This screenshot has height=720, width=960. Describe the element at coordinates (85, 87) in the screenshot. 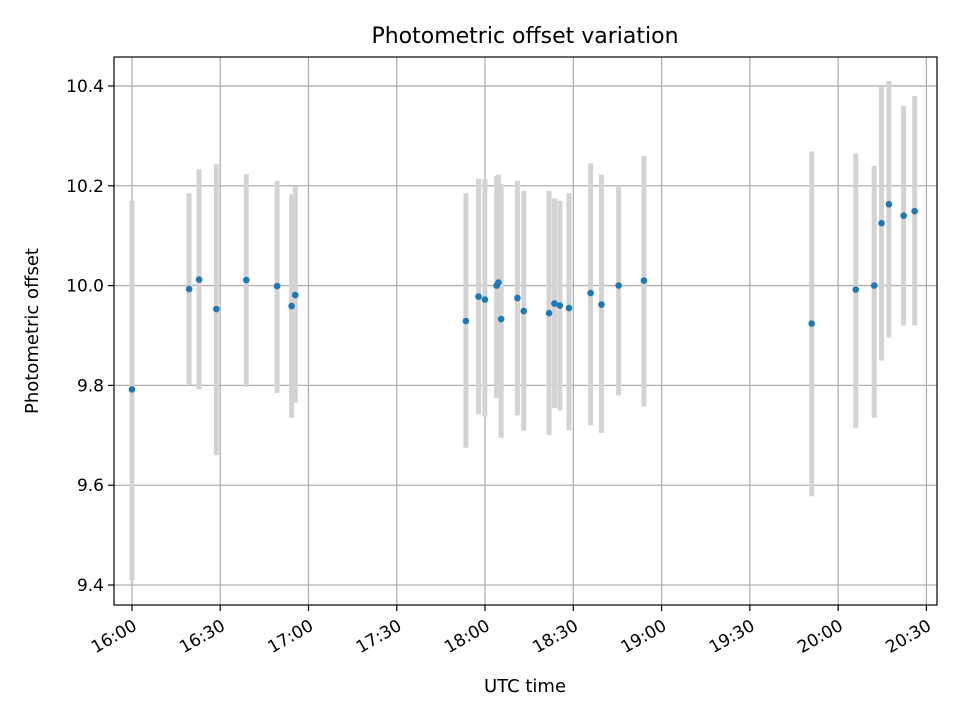

I see `y-tick-label: 10.4` at that location.